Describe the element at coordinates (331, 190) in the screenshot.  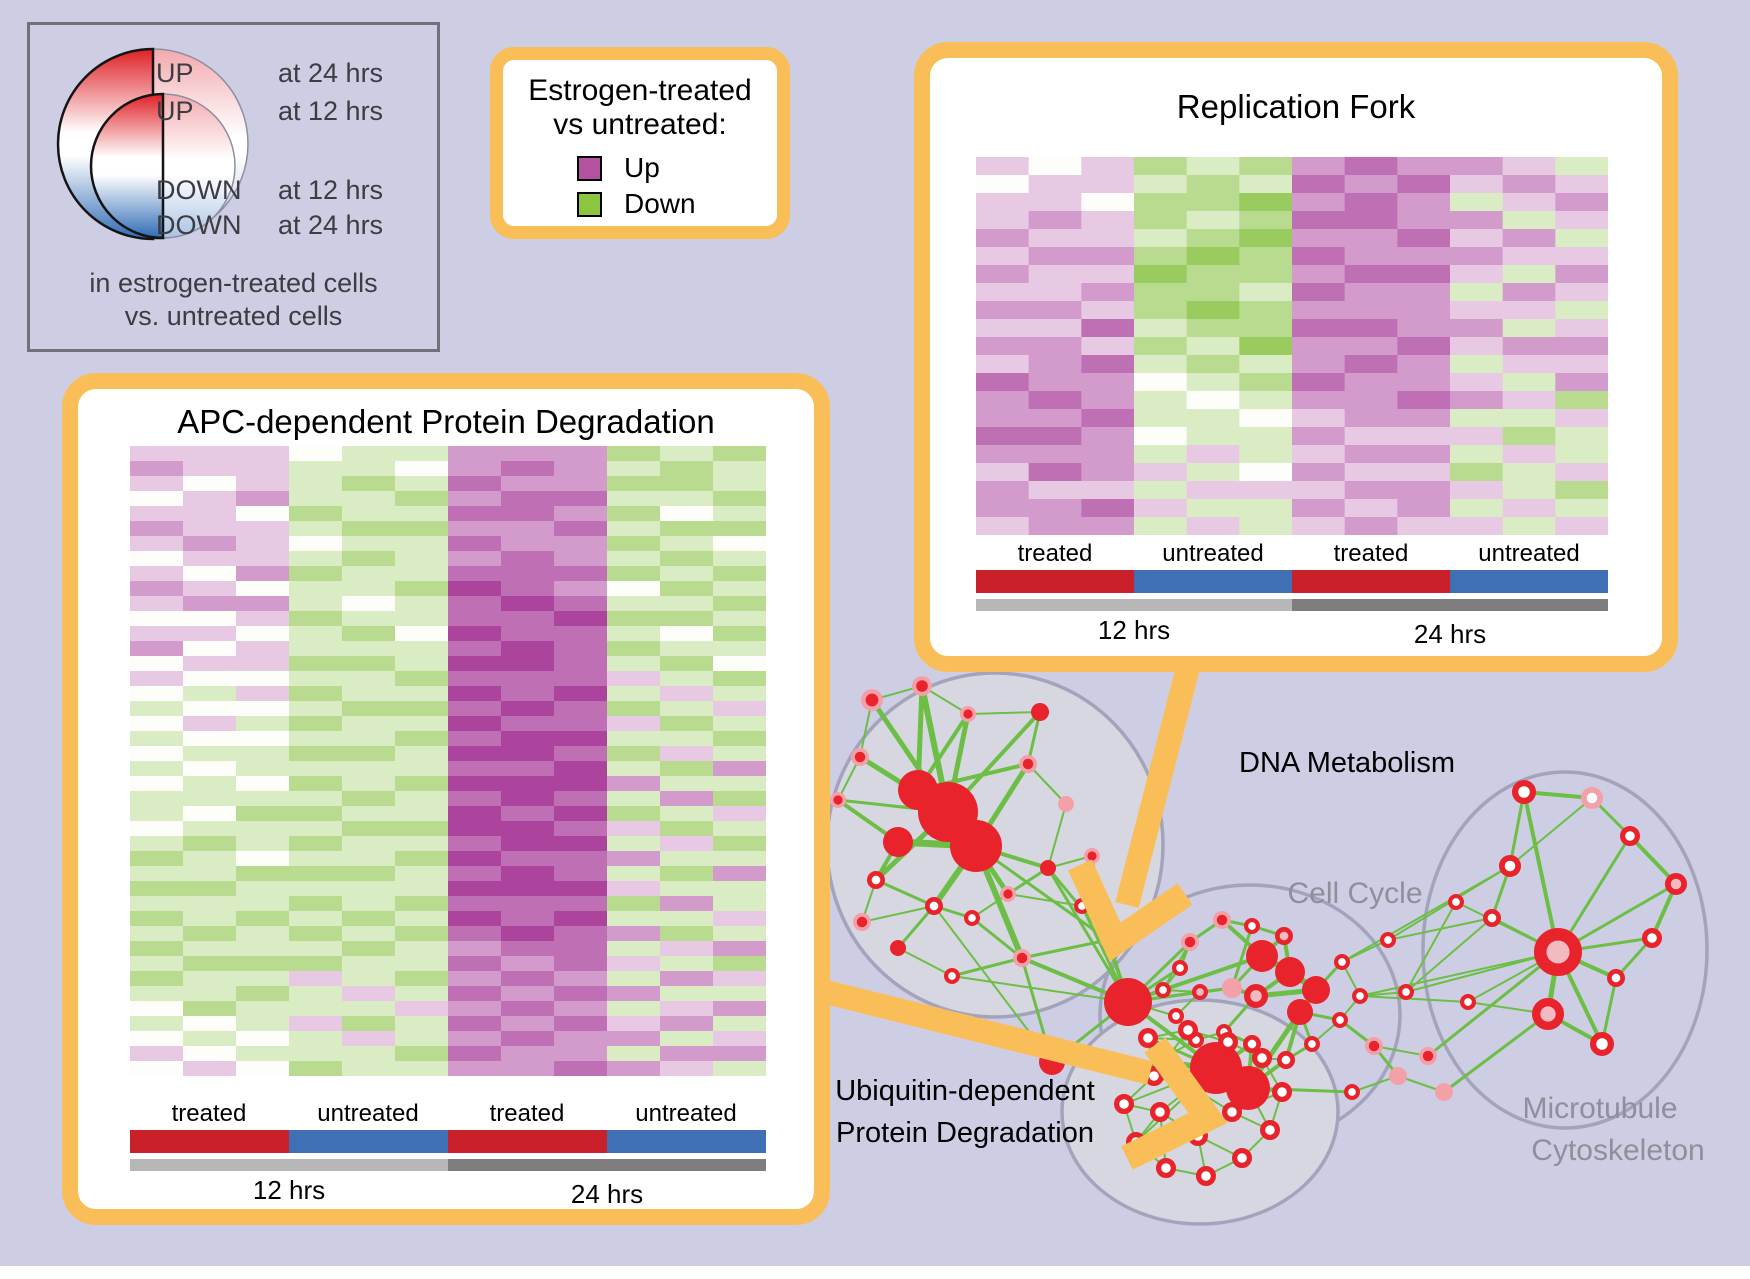
I see `legend-time-down-12: at 12 hrs` at that location.